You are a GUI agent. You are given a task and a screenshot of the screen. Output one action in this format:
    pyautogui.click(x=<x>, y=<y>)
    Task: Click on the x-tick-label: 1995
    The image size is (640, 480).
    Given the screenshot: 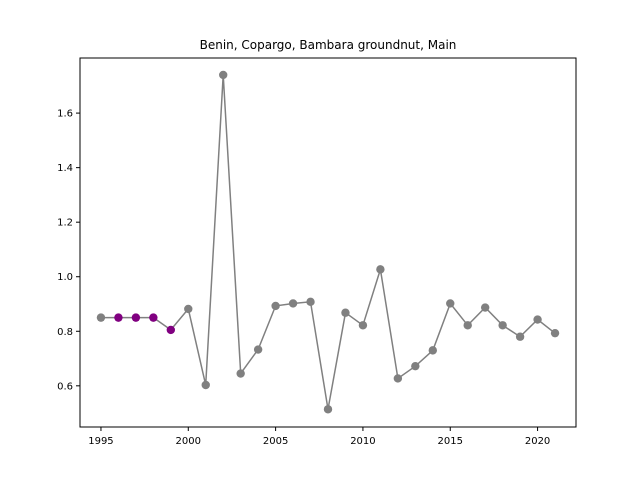 What is the action you would take?
    pyautogui.click(x=100, y=441)
    